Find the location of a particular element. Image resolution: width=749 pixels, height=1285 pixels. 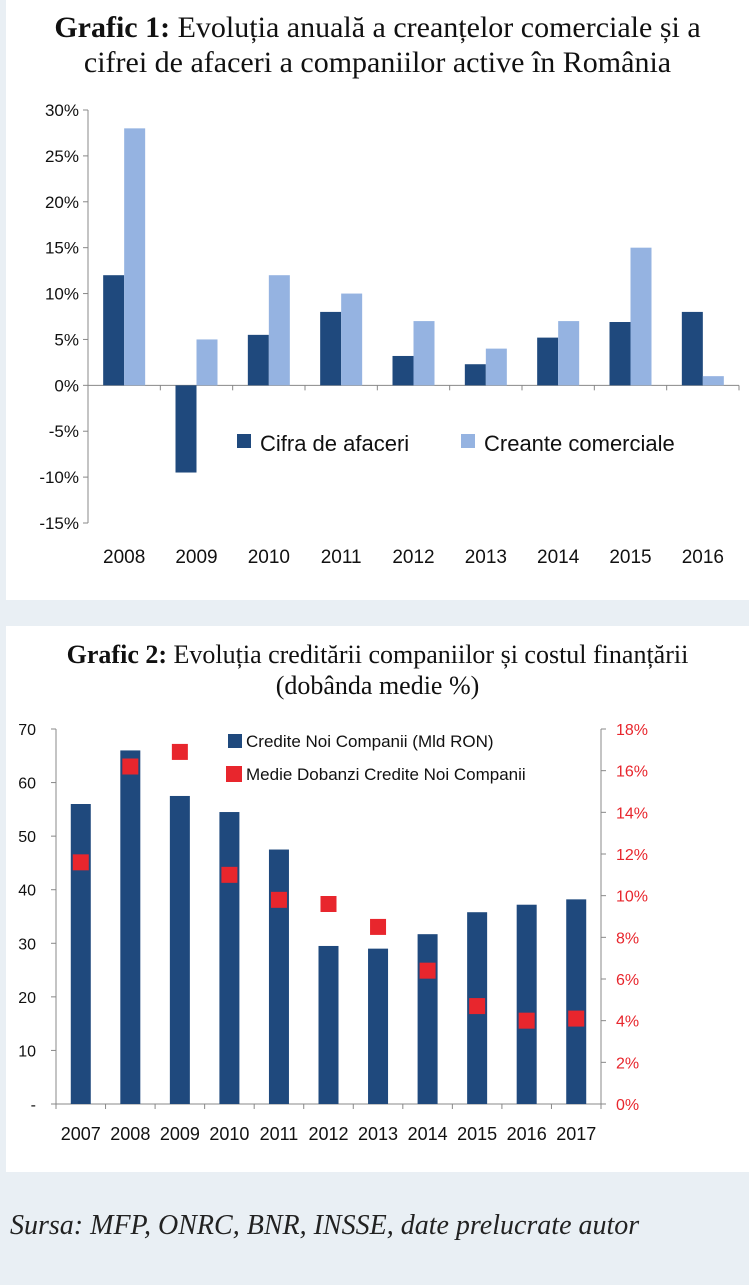

y-tick-label: 30% is located at coordinates (62, 110).